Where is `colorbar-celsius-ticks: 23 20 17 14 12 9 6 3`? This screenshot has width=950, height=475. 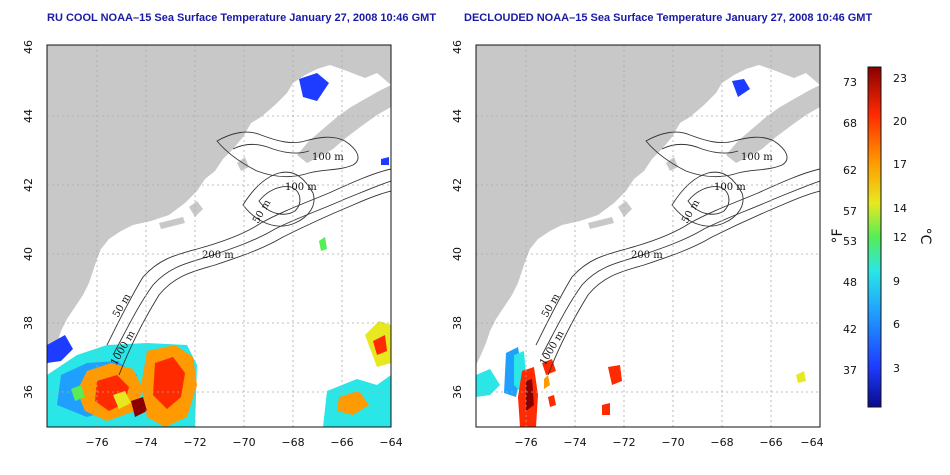
colorbar-celsius-ticks: 23 20 17 14 12 9 6 3 is located at coordinates (900, 223).